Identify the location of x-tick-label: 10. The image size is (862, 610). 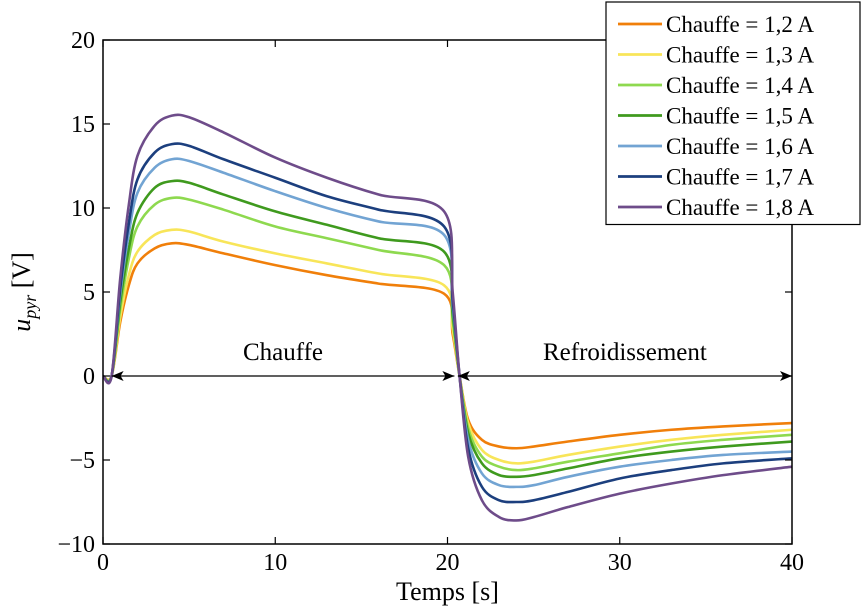
(275, 563).